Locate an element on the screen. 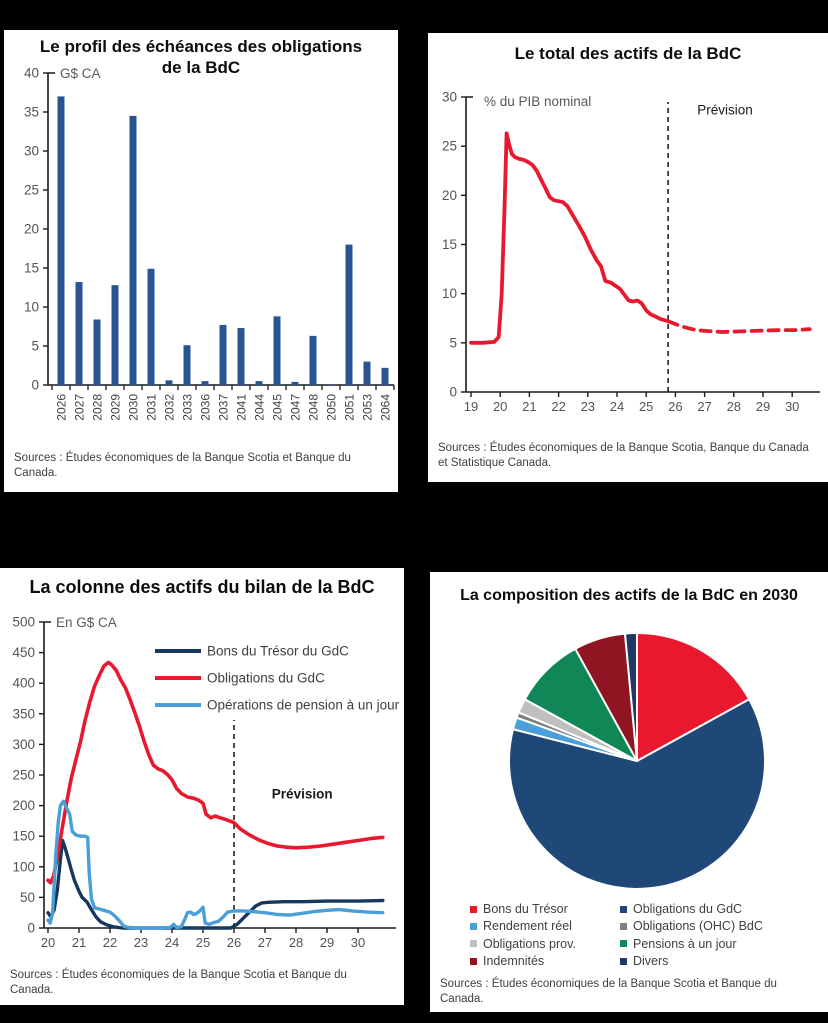 The width and height of the screenshot is (828, 1023). forecast-label: Prévision is located at coordinates (725, 110).